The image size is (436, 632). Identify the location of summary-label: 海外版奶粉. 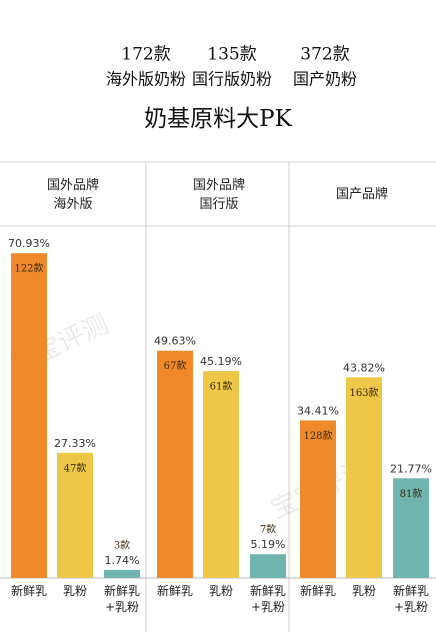
(146, 79).